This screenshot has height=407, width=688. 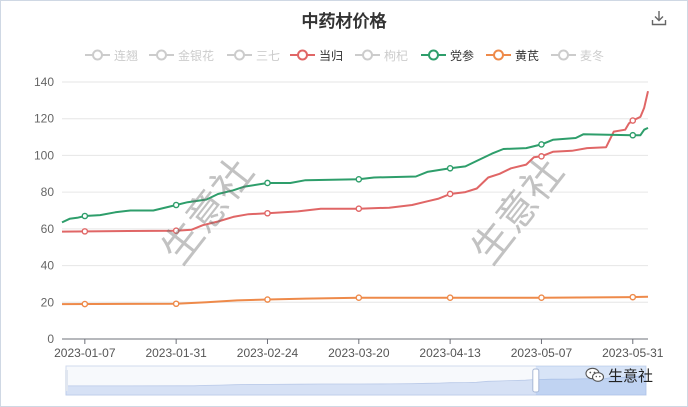 I want to click on legend-label: 当归, so click(x=331, y=55).